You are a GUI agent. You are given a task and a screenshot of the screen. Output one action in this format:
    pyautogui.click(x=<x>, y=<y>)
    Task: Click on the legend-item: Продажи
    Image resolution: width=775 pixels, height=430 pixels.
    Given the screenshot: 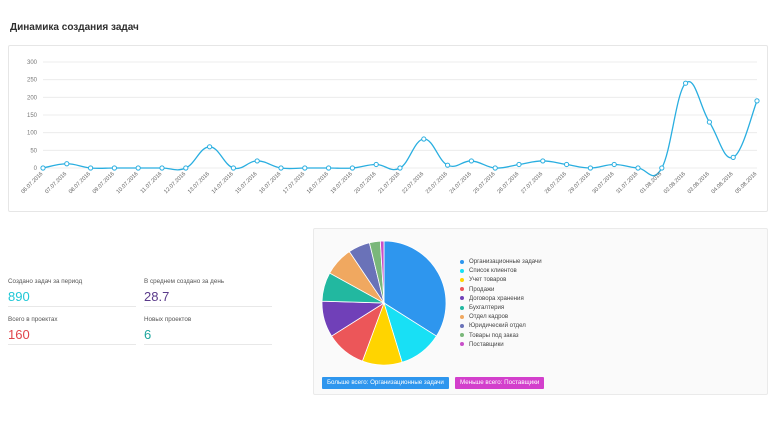 What is the action you would take?
    pyautogui.click(x=501, y=289)
    